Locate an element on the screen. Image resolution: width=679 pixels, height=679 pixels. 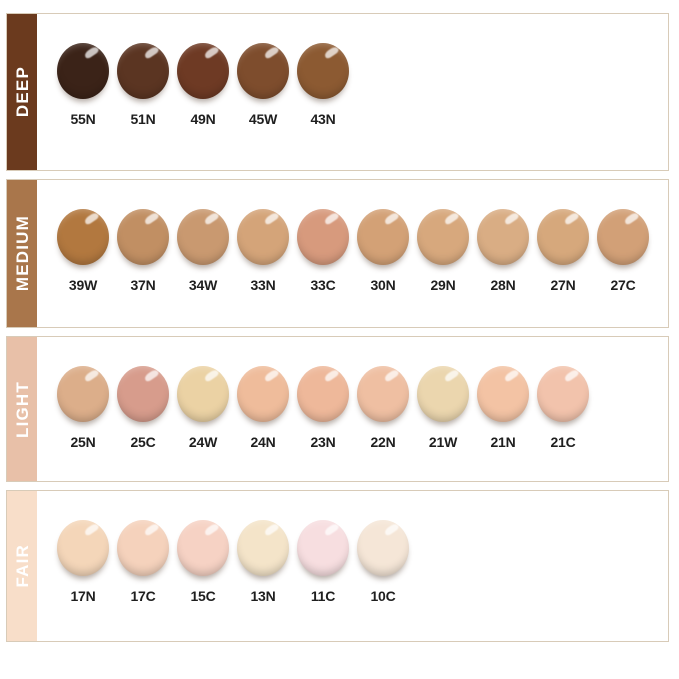
swatch-cell: 51N is located at coordinates (143, 83).